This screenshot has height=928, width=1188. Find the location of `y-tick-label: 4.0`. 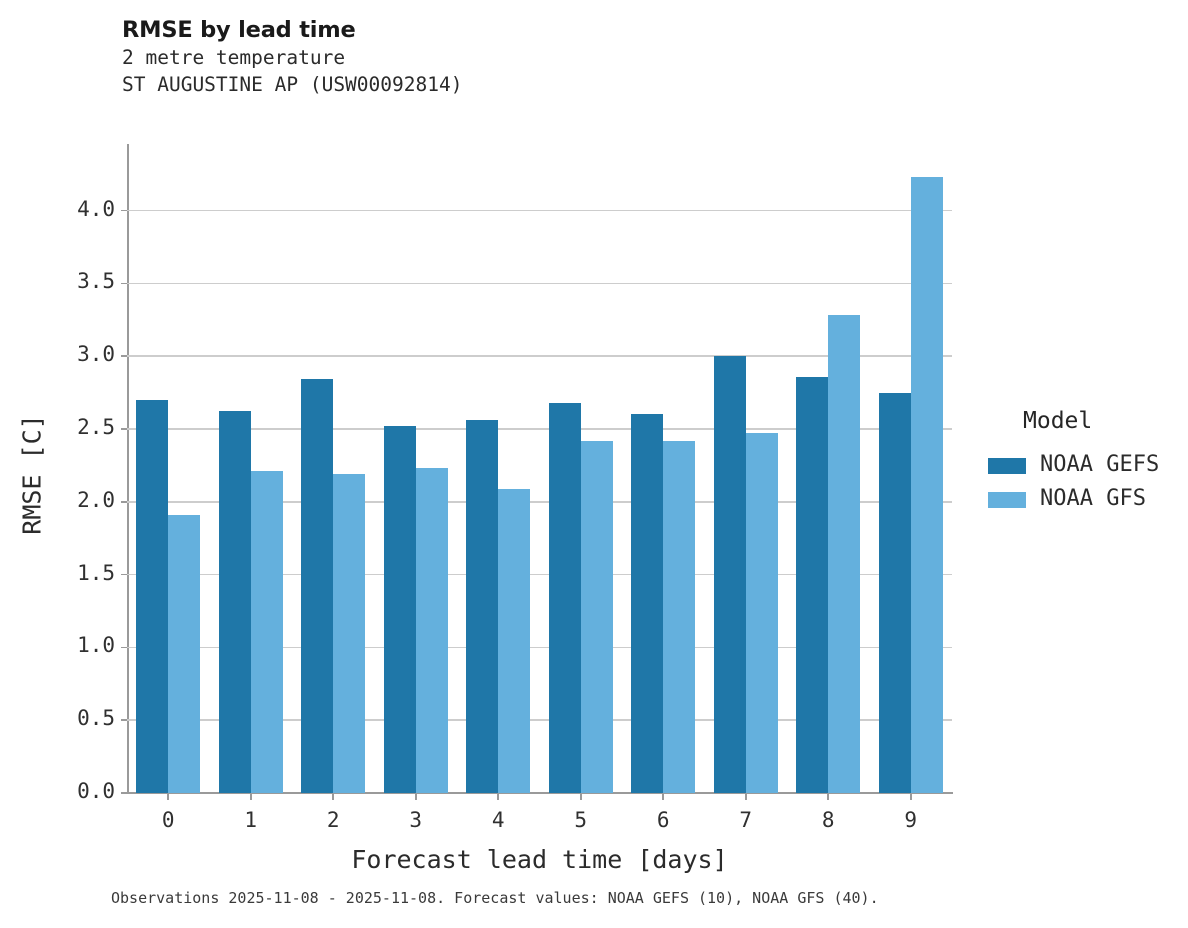

y-tick-label: 4.0 is located at coordinates (96, 208).